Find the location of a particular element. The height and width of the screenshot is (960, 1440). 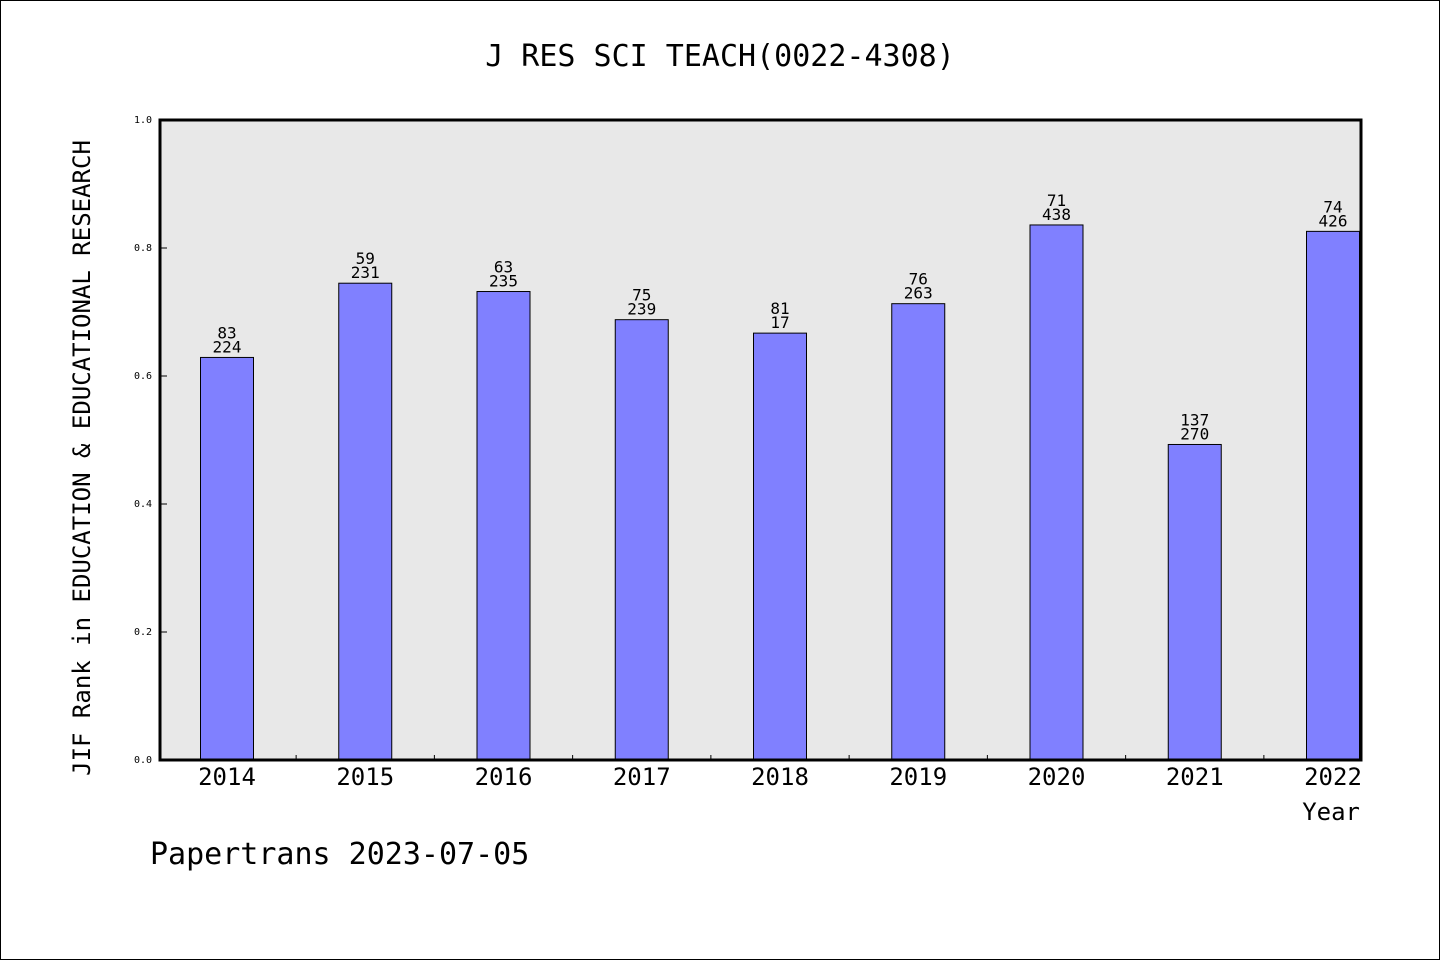

x-tick-label: 2016 is located at coordinates (504, 777).